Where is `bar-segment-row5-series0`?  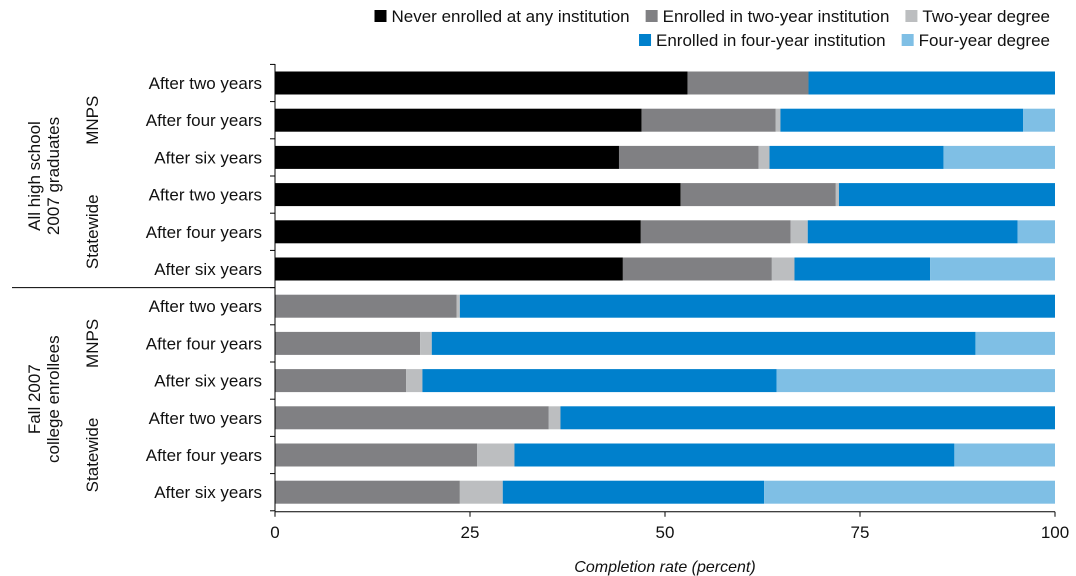 bar-segment-row5-series0 is located at coordinates (449, 269).